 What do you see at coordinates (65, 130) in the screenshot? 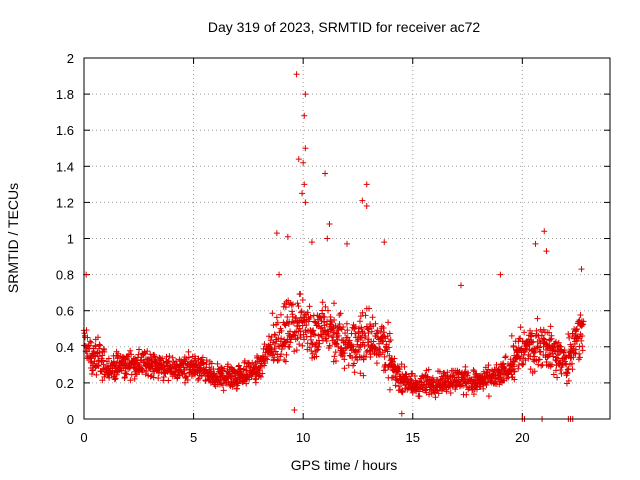
I see `y-tick-label: 1.6` at bounding box center [65, 130].